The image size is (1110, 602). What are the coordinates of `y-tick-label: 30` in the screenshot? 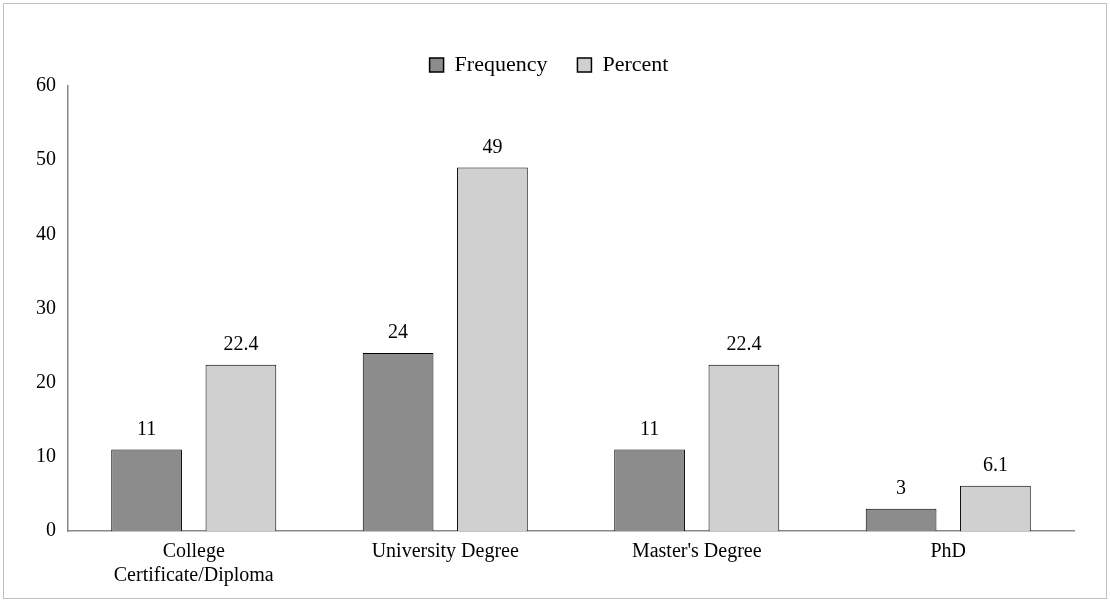 It's located at (46, 306).